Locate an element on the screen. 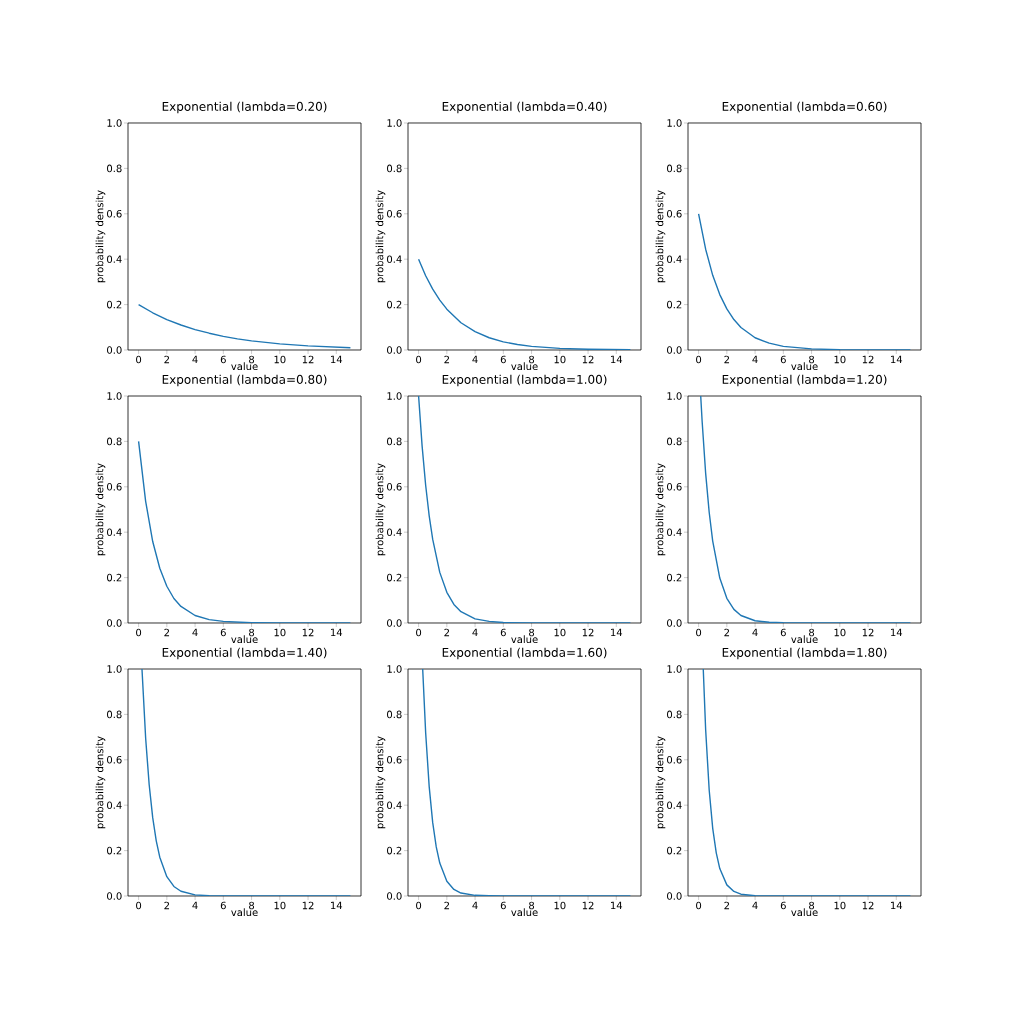 This screenshot has height=1024, width=1024. chart-title: Exponential (lambda=0.80) is located at coordinates (244, 380).